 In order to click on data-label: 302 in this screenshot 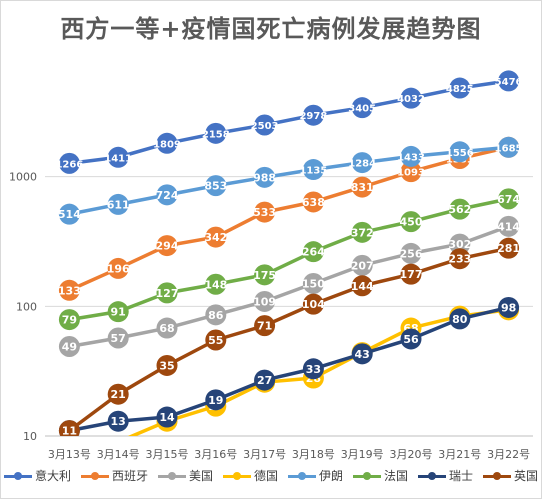, I will do `click(459, 244)`.